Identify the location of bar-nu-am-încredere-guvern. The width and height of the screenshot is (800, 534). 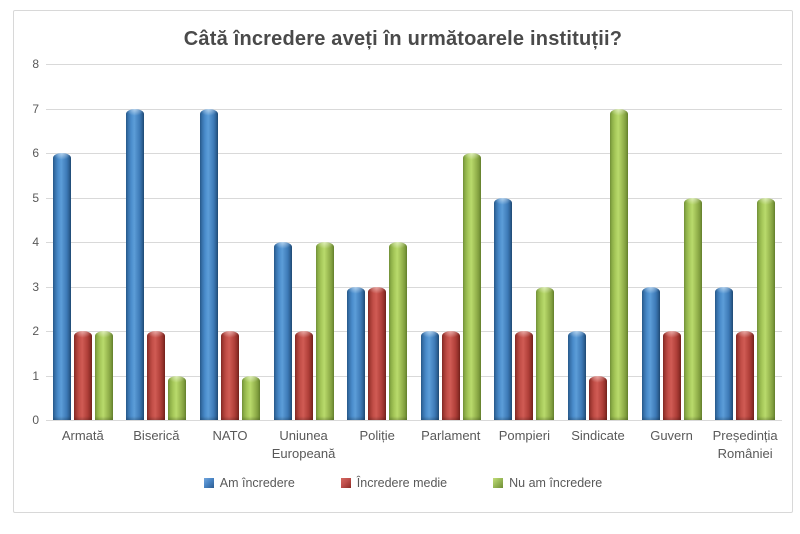
(692, 308).